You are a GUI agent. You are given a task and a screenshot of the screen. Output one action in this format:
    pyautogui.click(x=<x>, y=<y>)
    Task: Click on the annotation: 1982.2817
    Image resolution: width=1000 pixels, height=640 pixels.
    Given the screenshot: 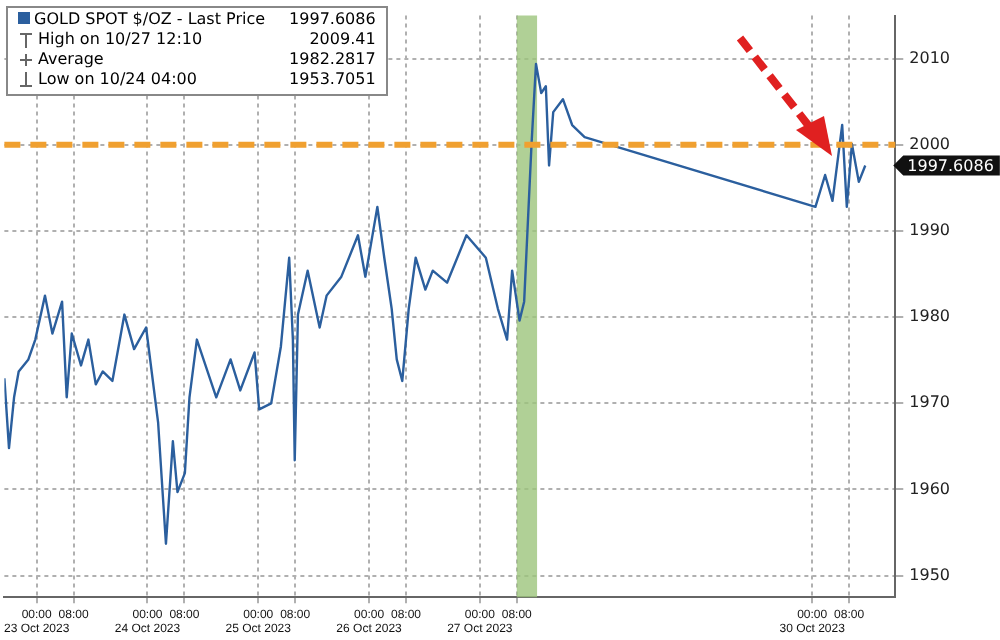 What is the action you would take?
    pyautogui.click(x=332, y=60)
    